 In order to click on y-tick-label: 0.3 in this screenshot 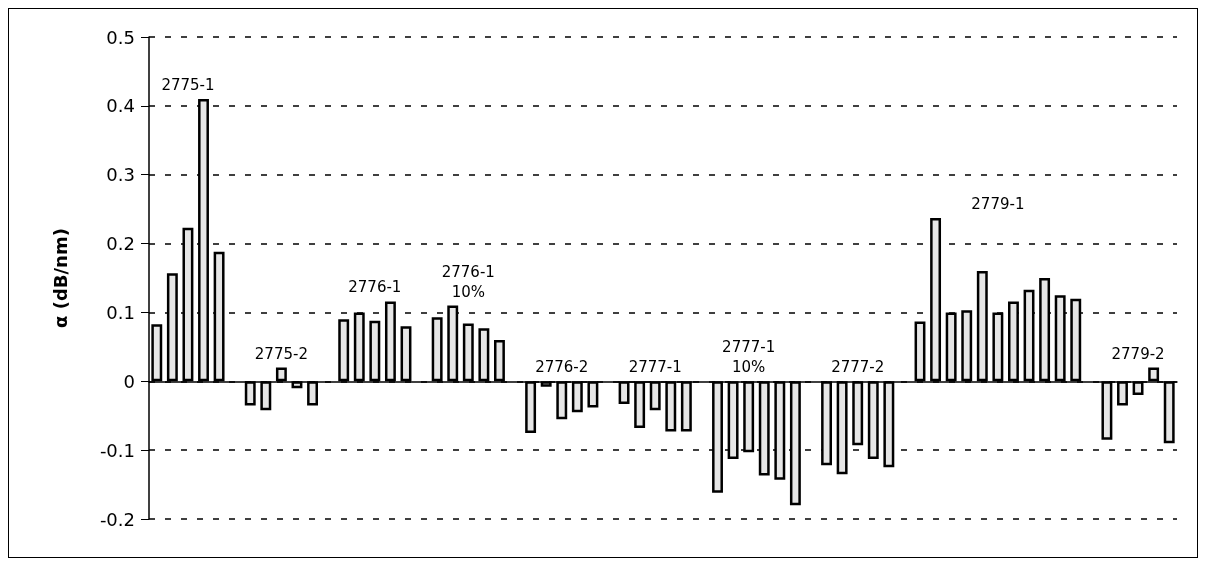, I will do `click(120, 175)`.